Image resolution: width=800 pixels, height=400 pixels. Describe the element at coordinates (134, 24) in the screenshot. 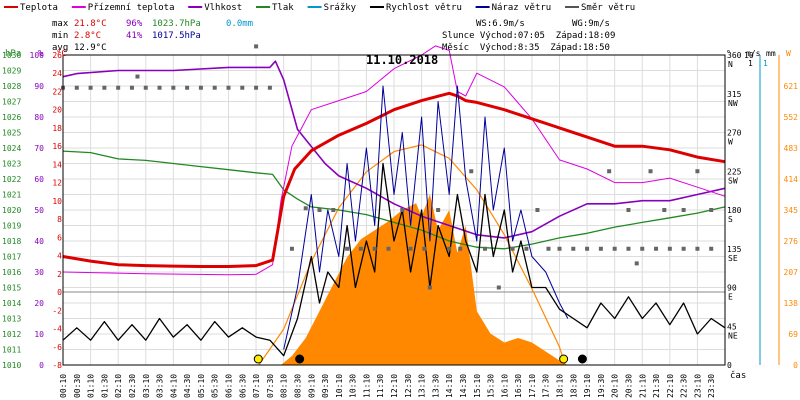

I see `stat-max-hum: 96%` at that location.